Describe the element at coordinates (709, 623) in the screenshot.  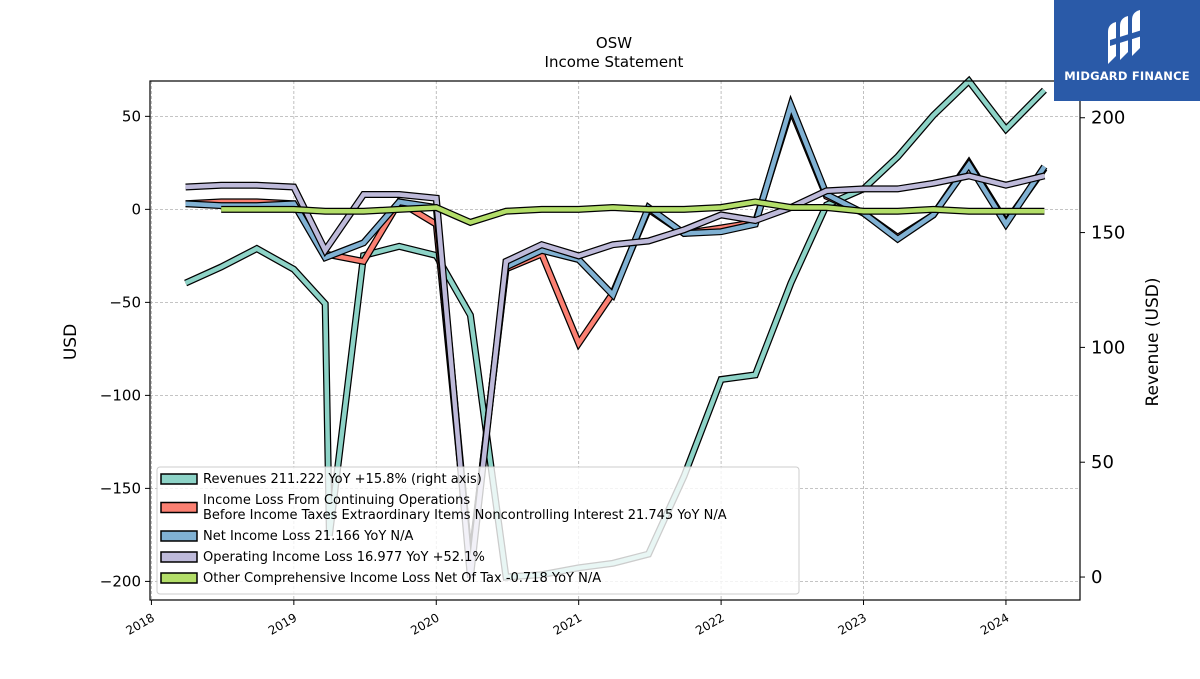
I see `x-tick-label: 2022` at that location.